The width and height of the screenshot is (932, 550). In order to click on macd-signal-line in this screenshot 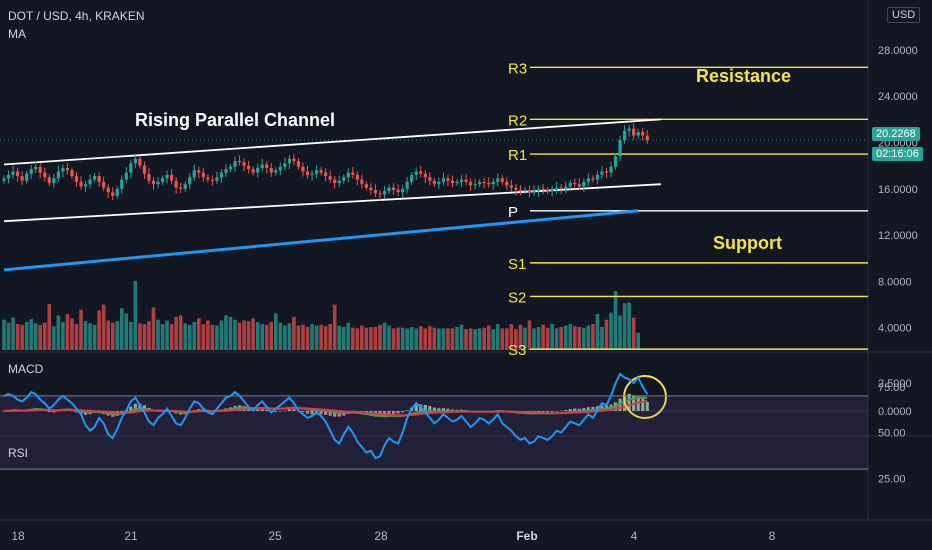, I will do `click(325, 408)`.